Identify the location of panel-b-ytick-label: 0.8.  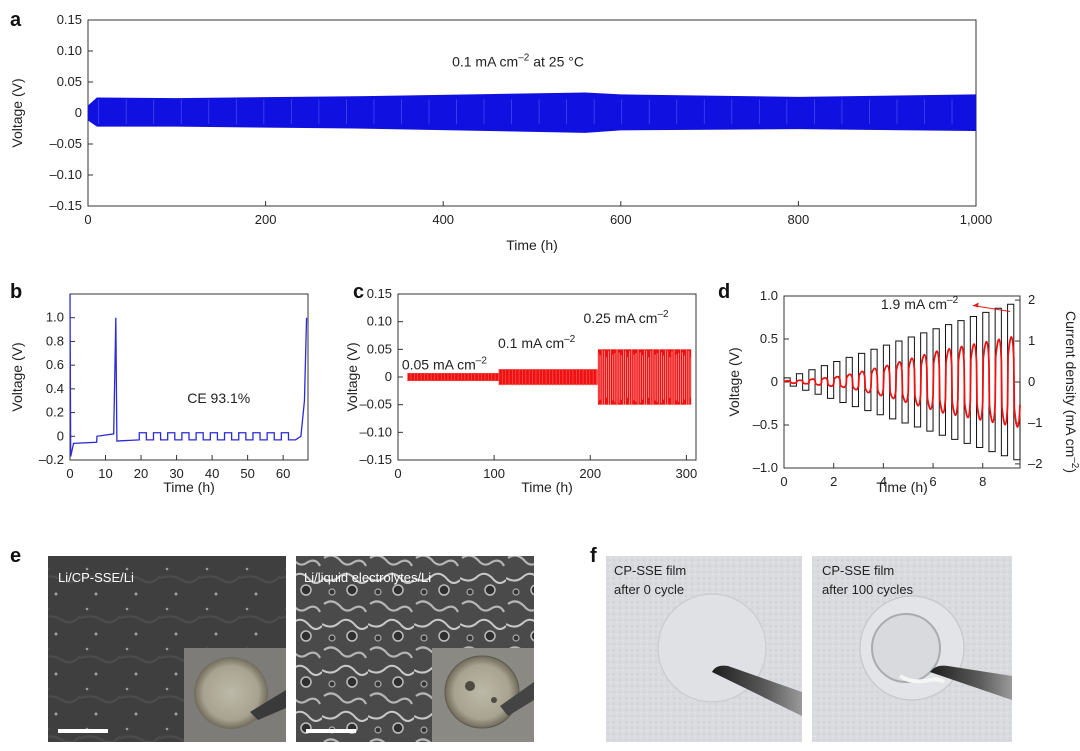
(55, 340).